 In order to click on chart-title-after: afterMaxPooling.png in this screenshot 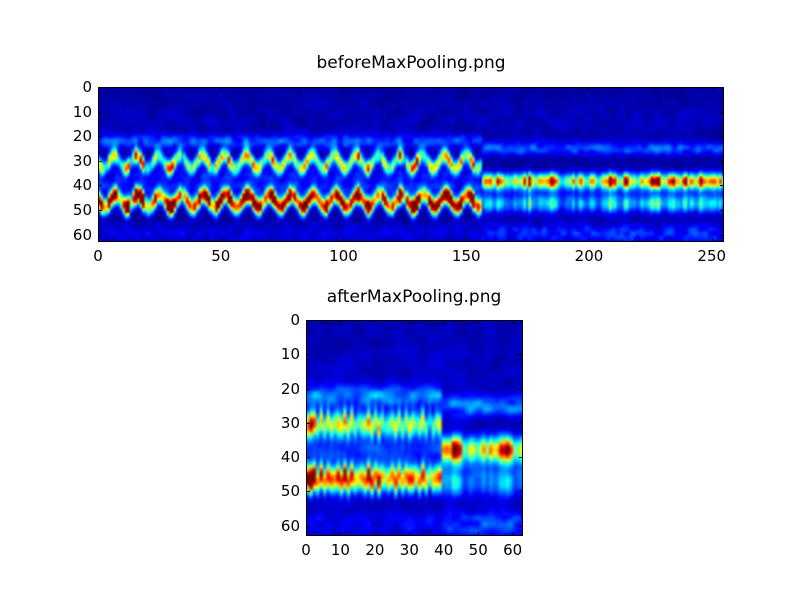, I will do `click(414, 297)`.